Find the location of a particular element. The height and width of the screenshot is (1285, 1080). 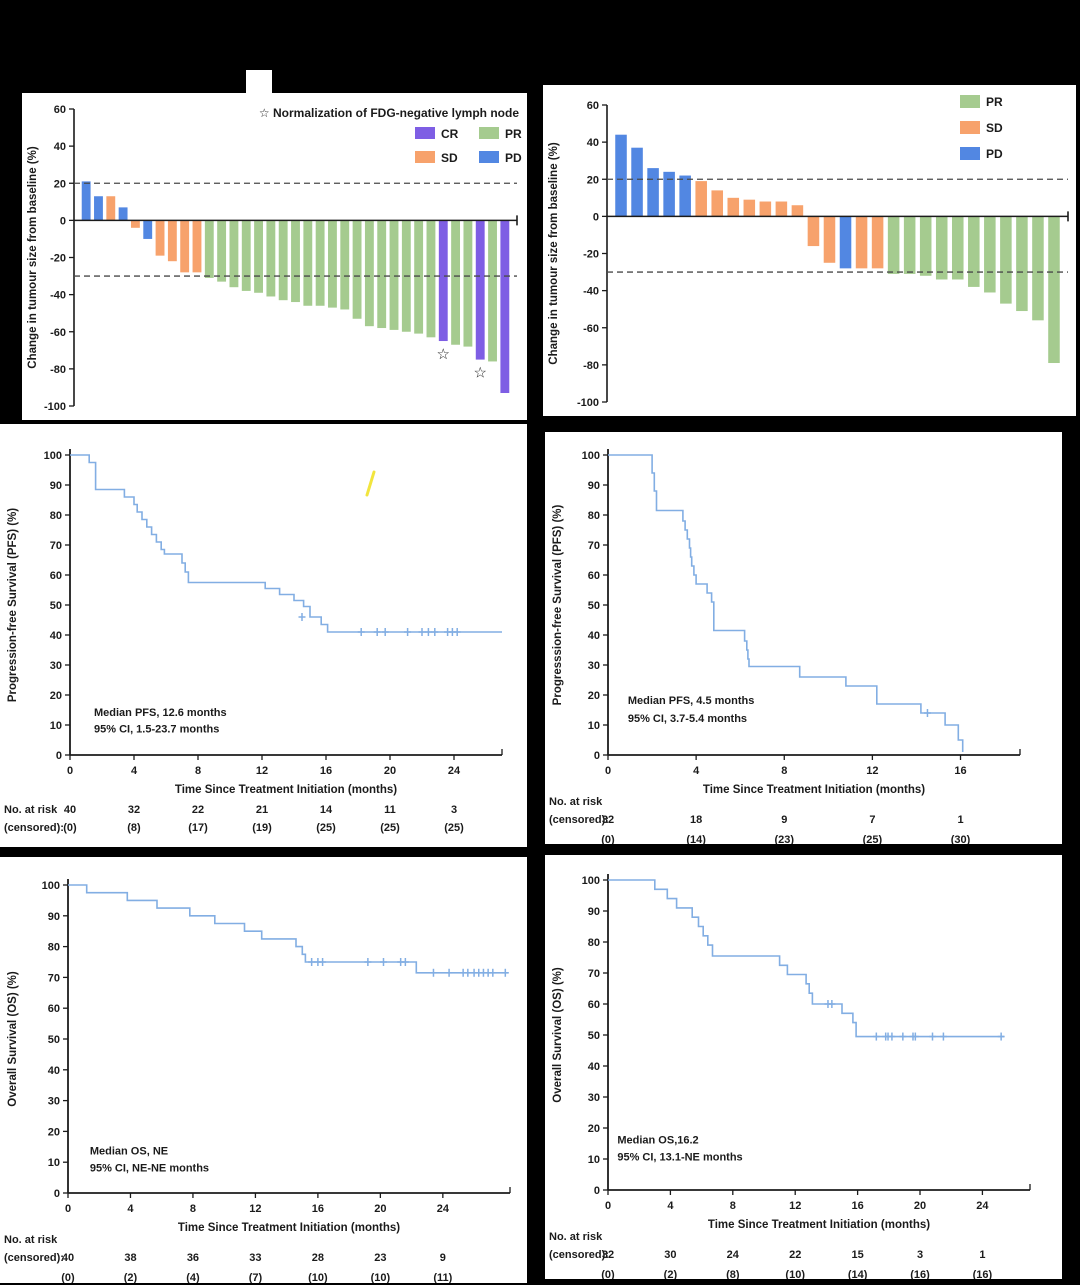

censored-value: (0) is located at coordinates (608, 1274).